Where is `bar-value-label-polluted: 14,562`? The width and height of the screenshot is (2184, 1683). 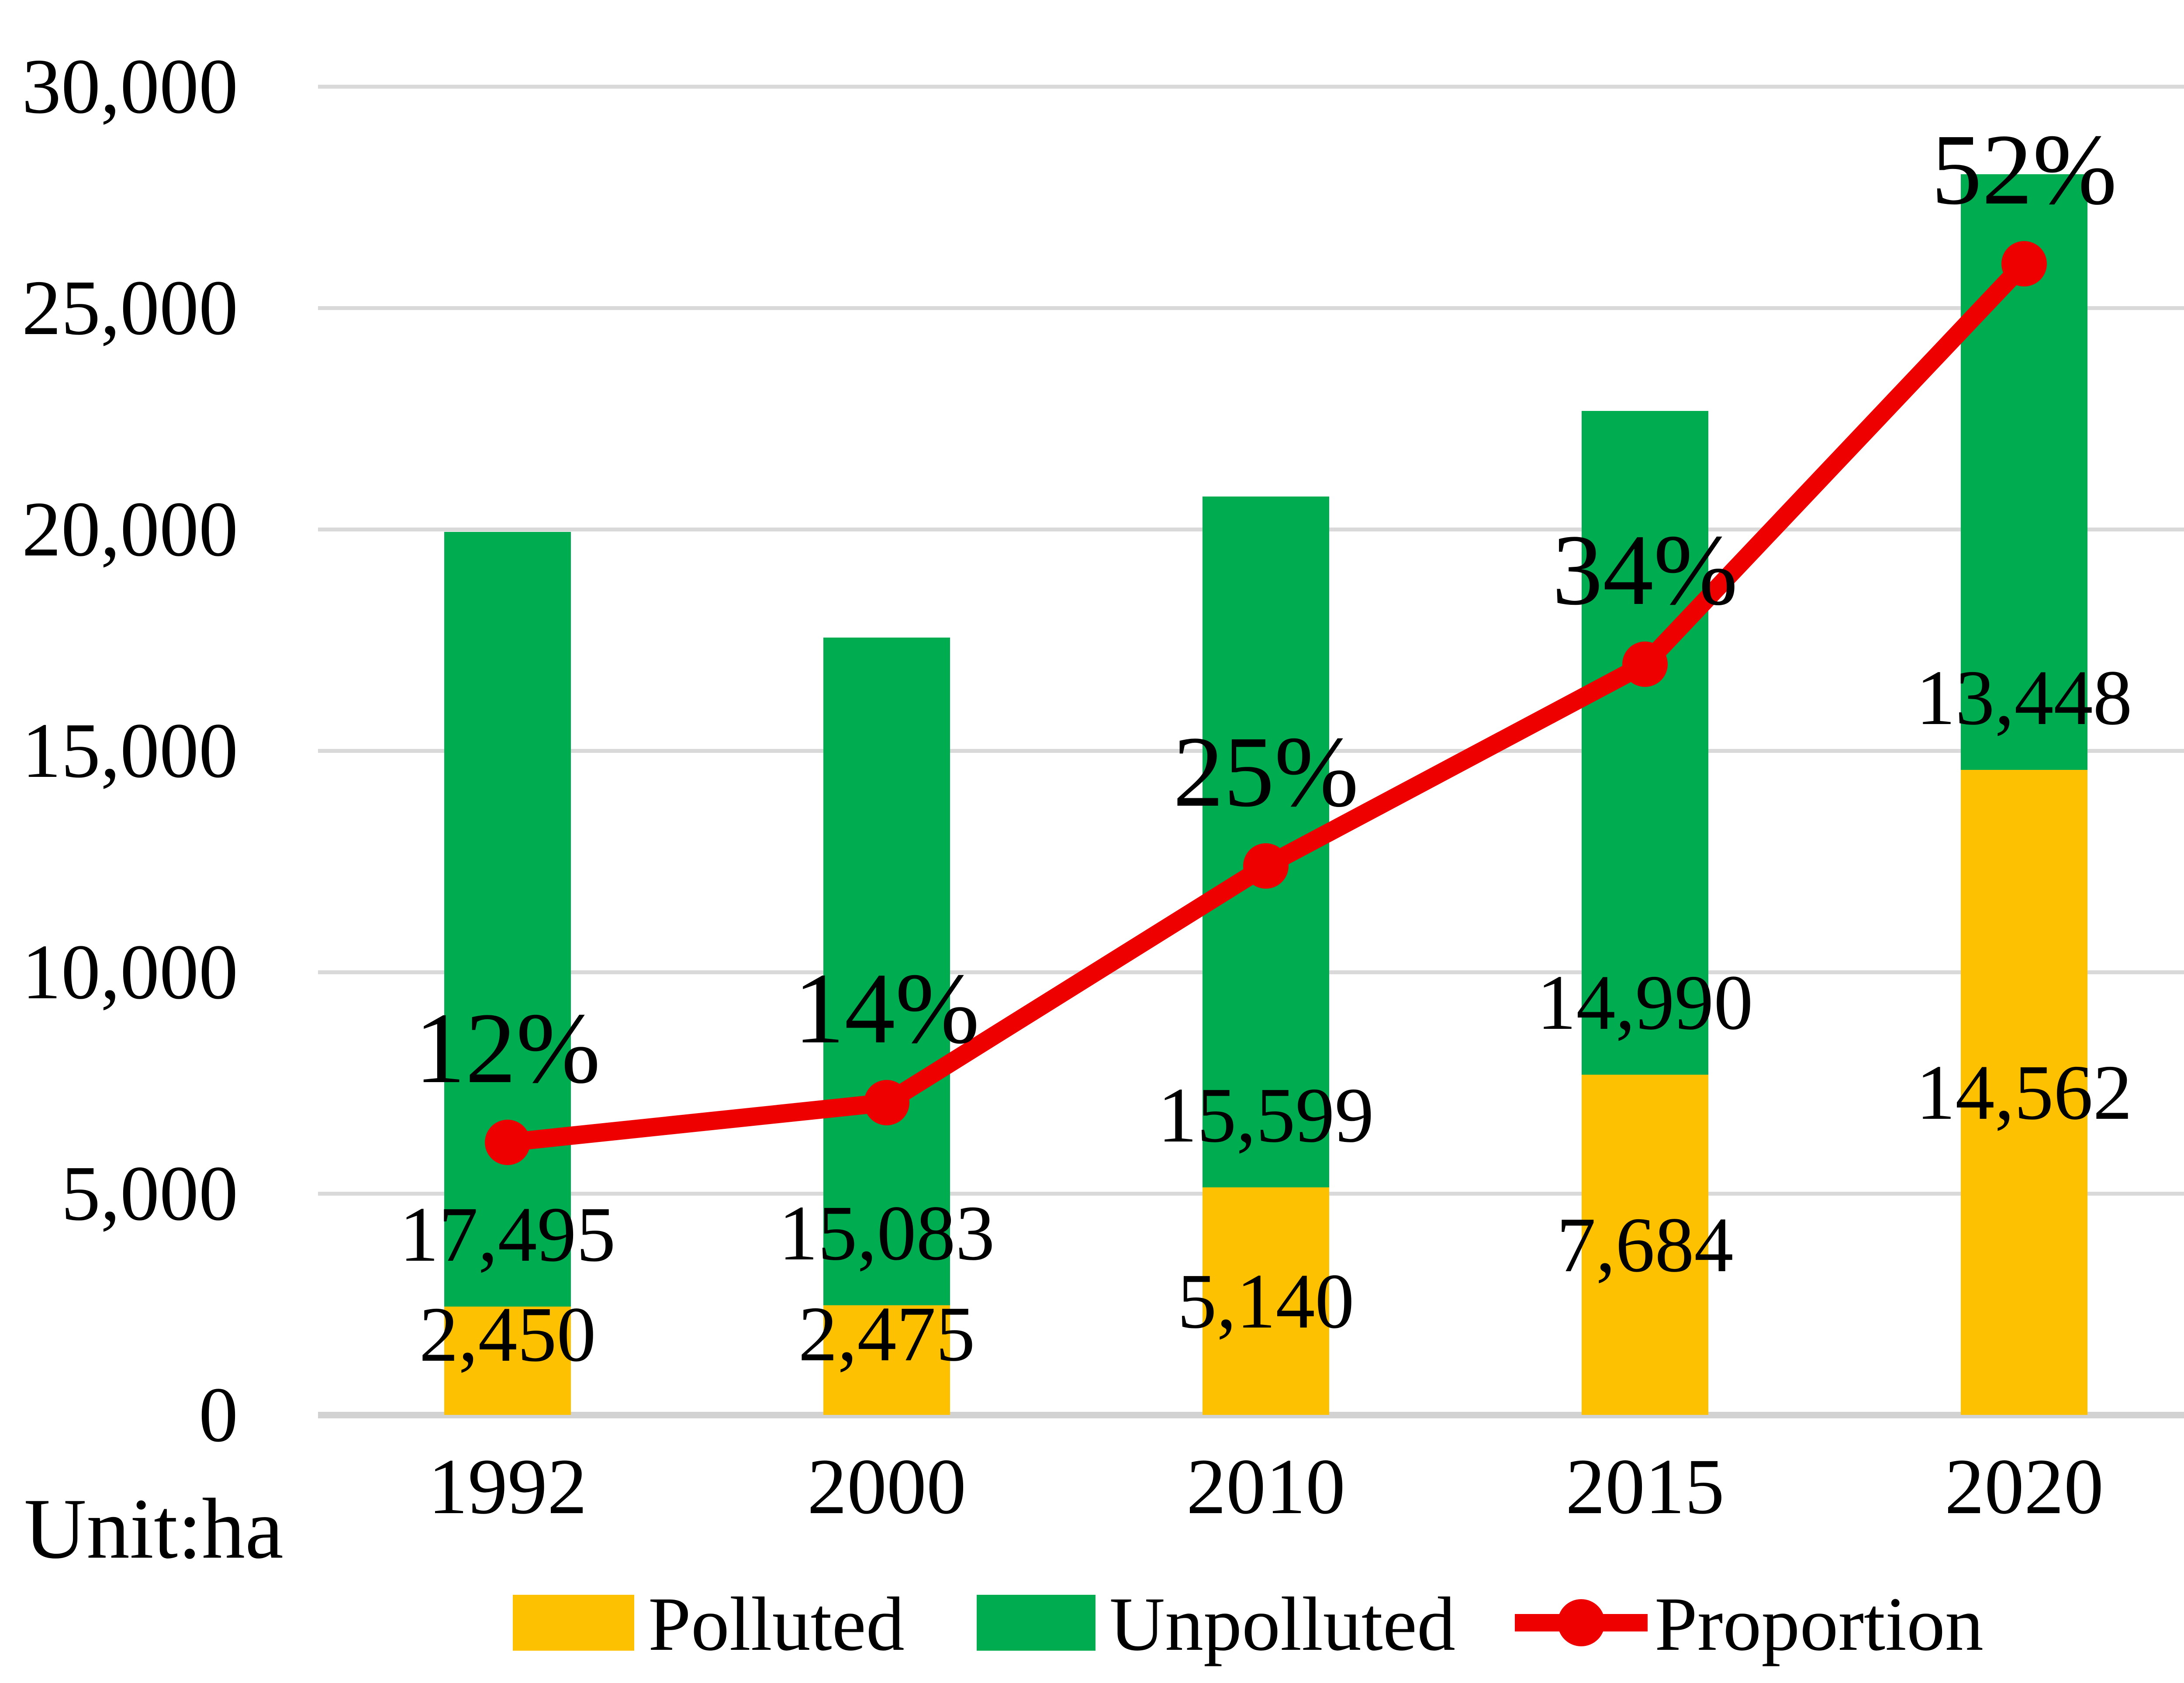
bar-value-label-polluted: 14,562 is located at coordinates (2024, 1092).